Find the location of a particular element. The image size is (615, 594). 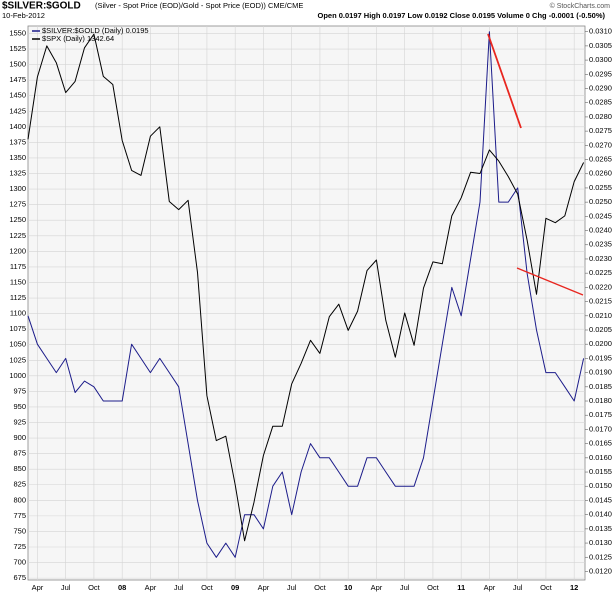

chart-title: $SILVER:$GOLD is located at coordinates (41, 6).